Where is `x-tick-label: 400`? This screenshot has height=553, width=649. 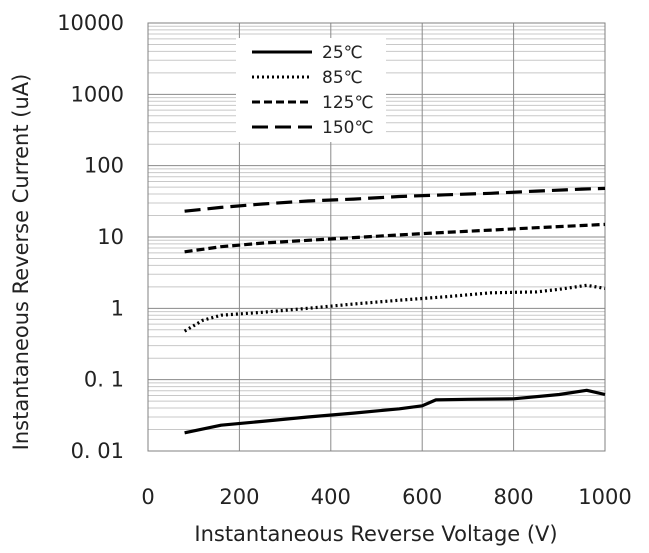 x-tick-label: 400 is located at coordinates (331, 497).